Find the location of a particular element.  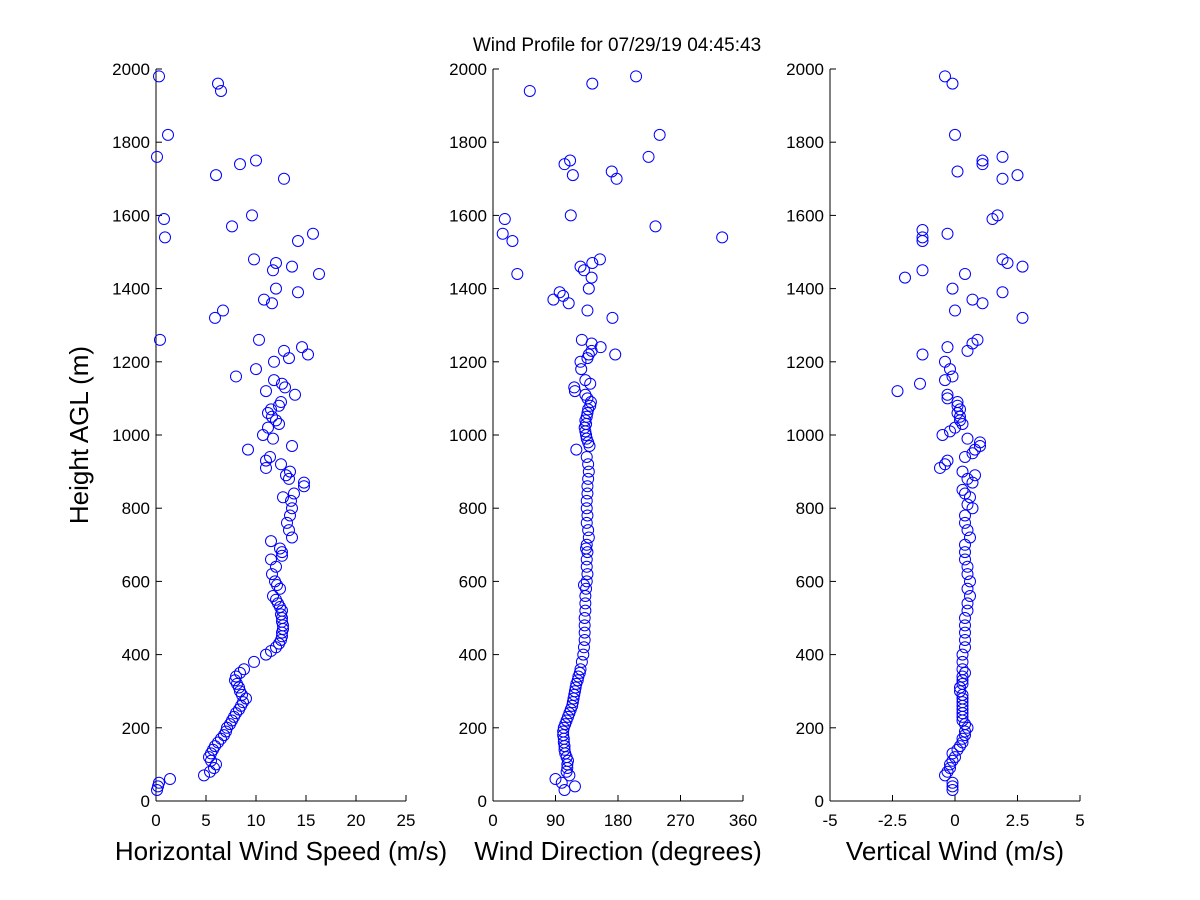

speed-y-tick-label: 1600 is located at coordinates (131, 215).